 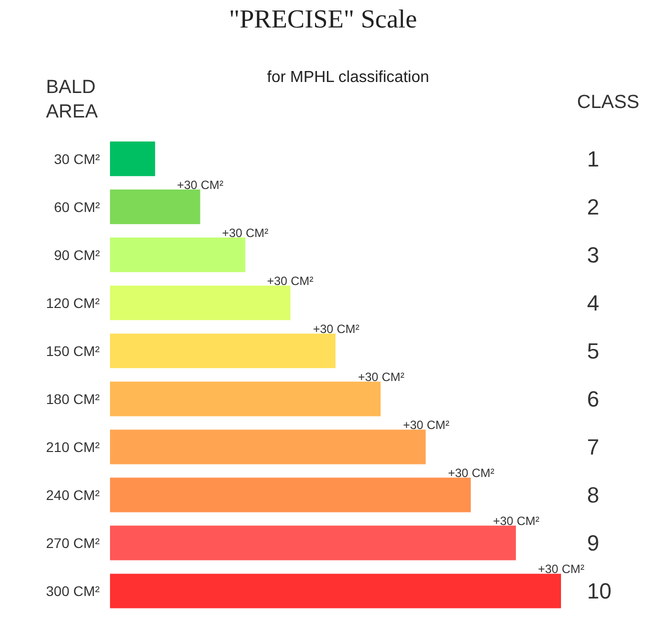 I want to click on y-tick-label: 1, so click(x=593, y=159).